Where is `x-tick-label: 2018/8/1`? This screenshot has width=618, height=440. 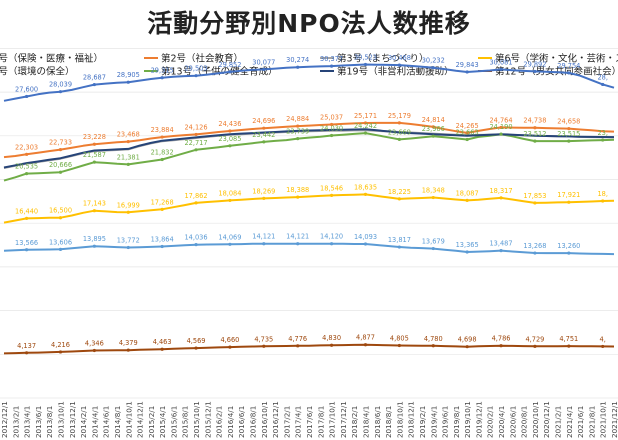
x-tick-label: 2018/8/1 is located at coordinates (388, 422).